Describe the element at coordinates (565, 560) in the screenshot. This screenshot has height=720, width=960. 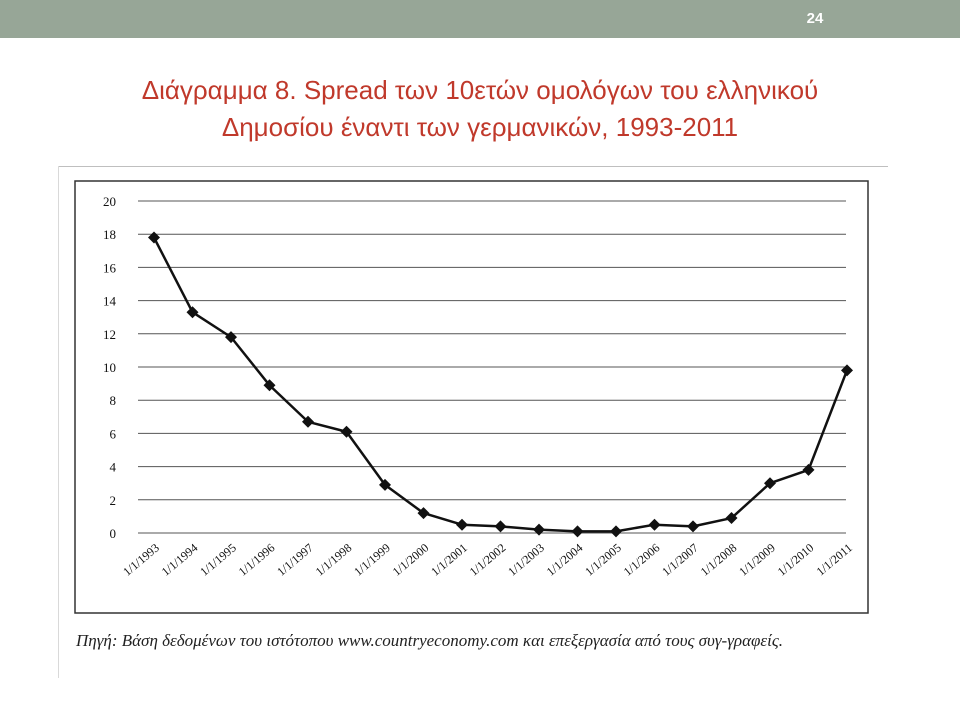
I see `x-tick-label: 1/1/2004` at that location.